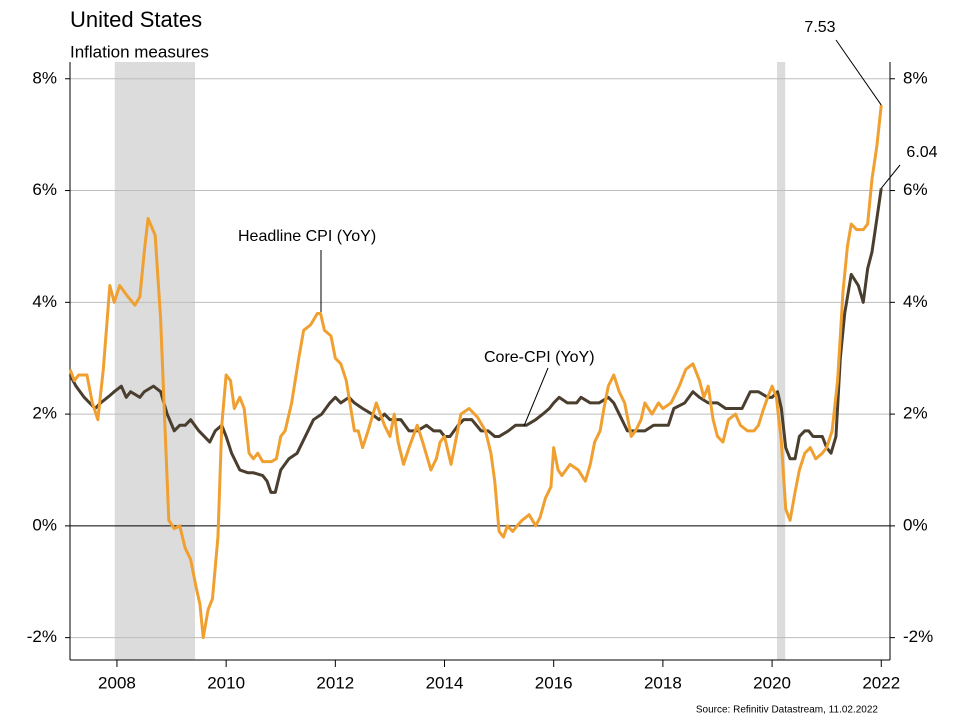 The height and width of the screenshot is (720, 960). I want to click on x-tick-label: 2022, so click(881, 682).